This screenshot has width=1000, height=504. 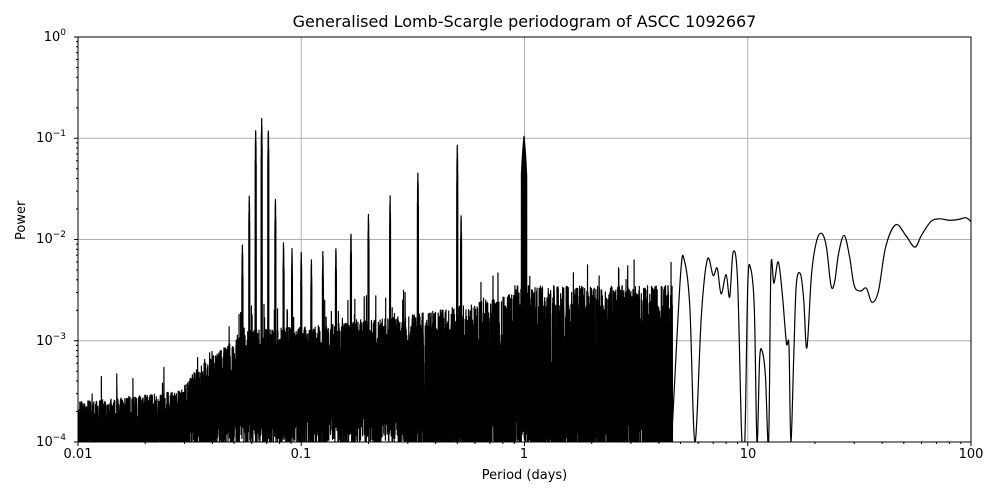 I want to click on x-tick-label: 0.1, so click(x=301, y=454).